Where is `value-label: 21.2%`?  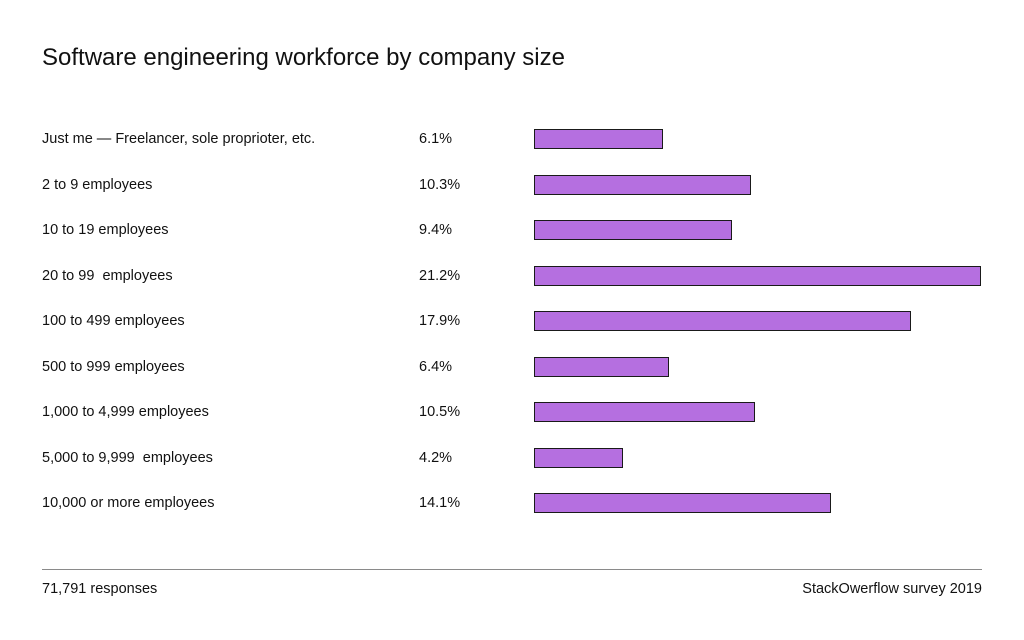 value-label: 21.2% is located at coordinates (440, 275).